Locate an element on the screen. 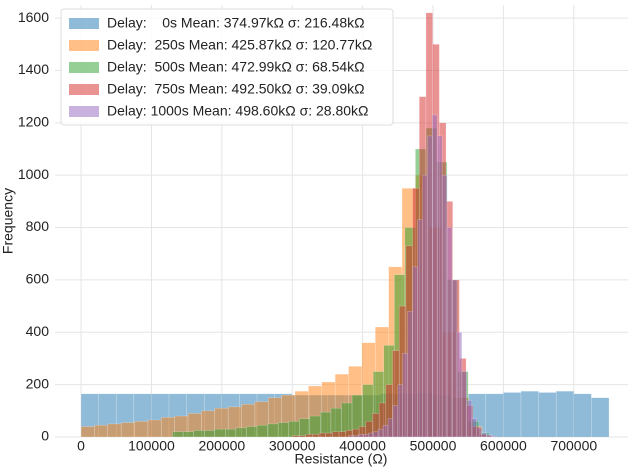  y-axis-label: Frequency is located at coordinates (8, 221).